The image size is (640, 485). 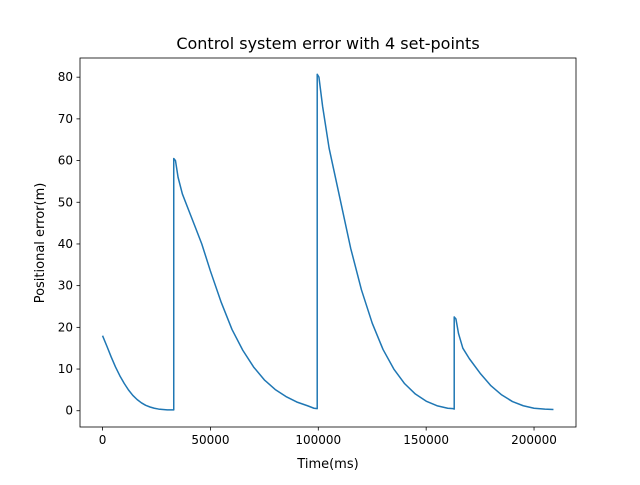 What do you see at coordinates (210, 440) in the screenshot?
I see `x-tick-label: 50000` at bounding box center [210, 440].